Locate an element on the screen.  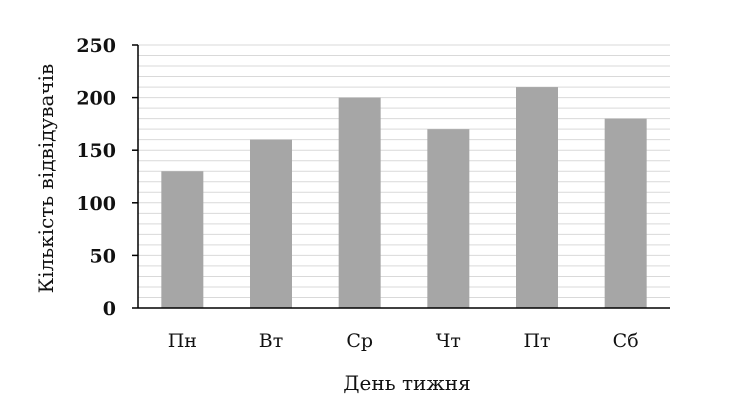
x-tick-label: Пн is located at coordinates (182, 341).